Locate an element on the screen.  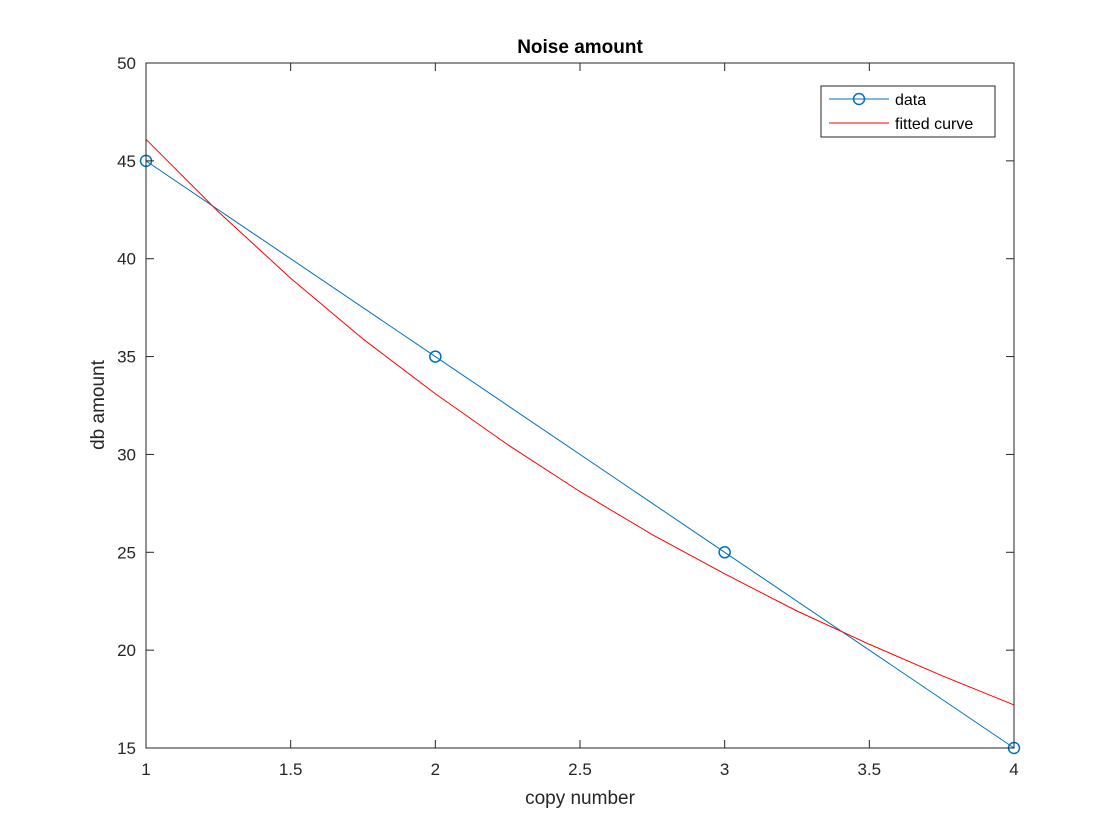
y-tick-label: 45 is located at coordinates (126, 161).